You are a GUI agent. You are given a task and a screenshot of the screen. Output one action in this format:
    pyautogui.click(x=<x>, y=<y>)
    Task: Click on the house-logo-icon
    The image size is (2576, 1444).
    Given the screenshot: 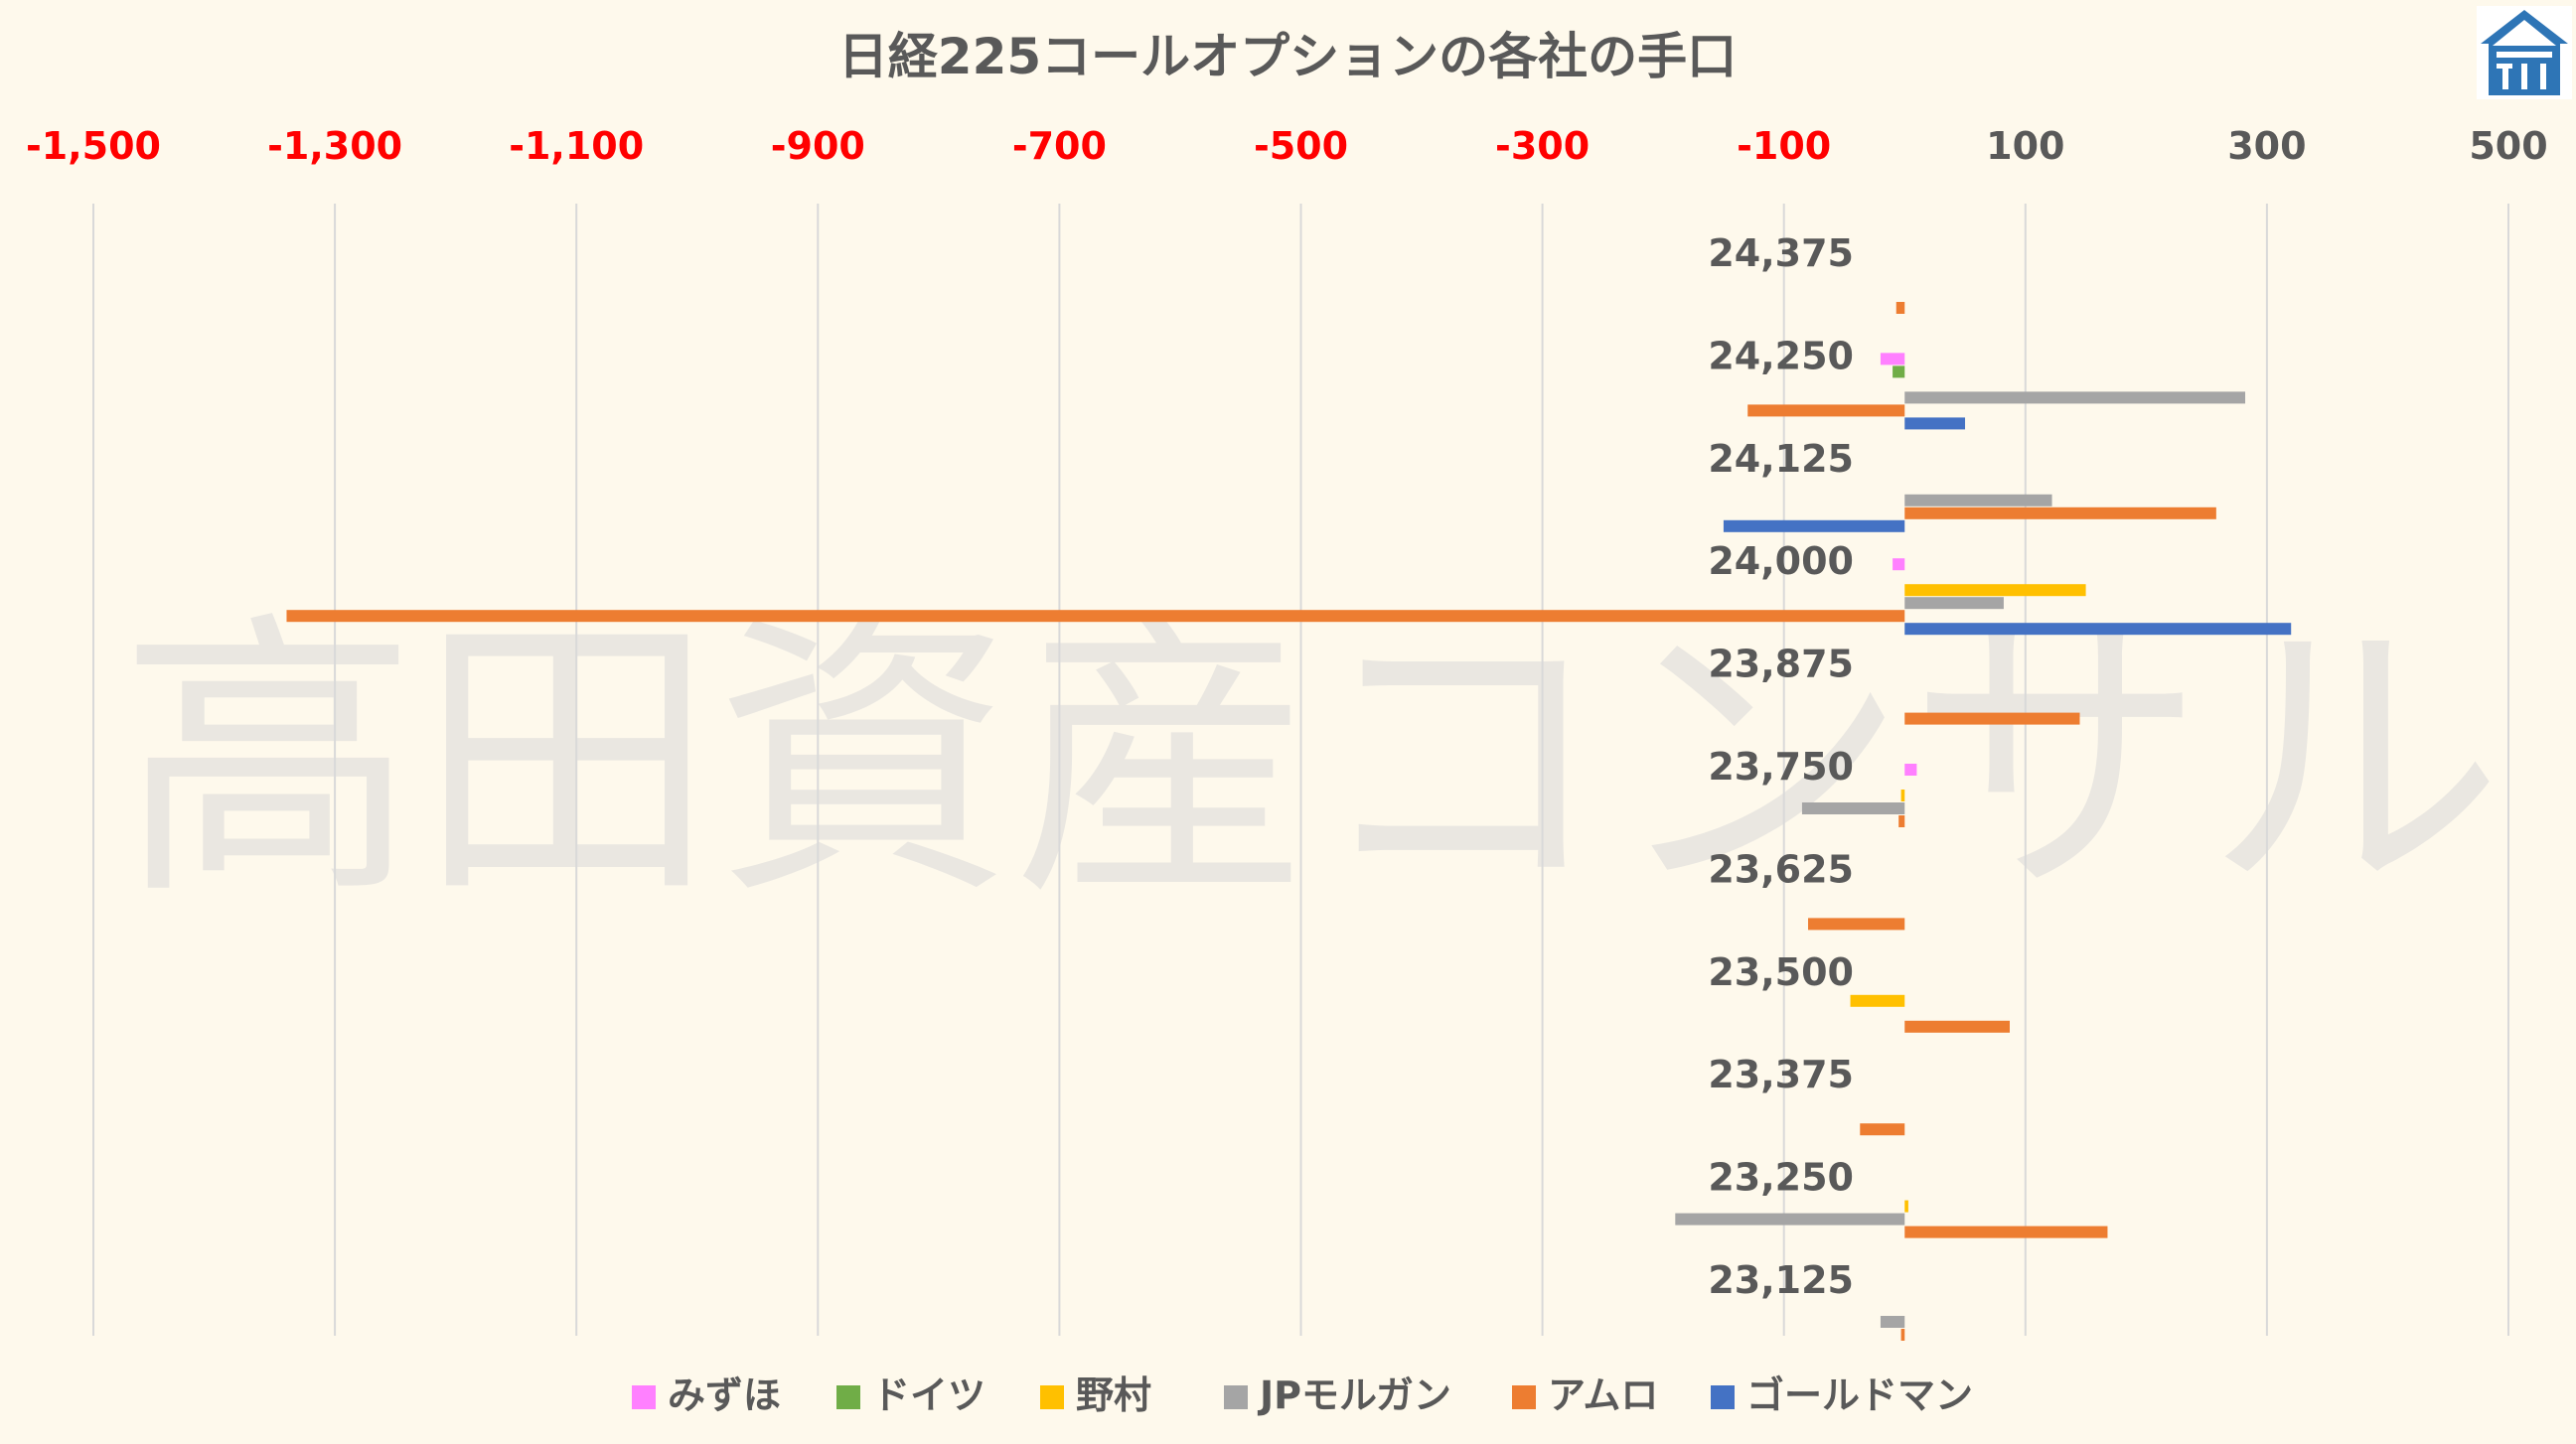 What is the action you would take?
    pyautogui.click(x=2524, y=52)
    